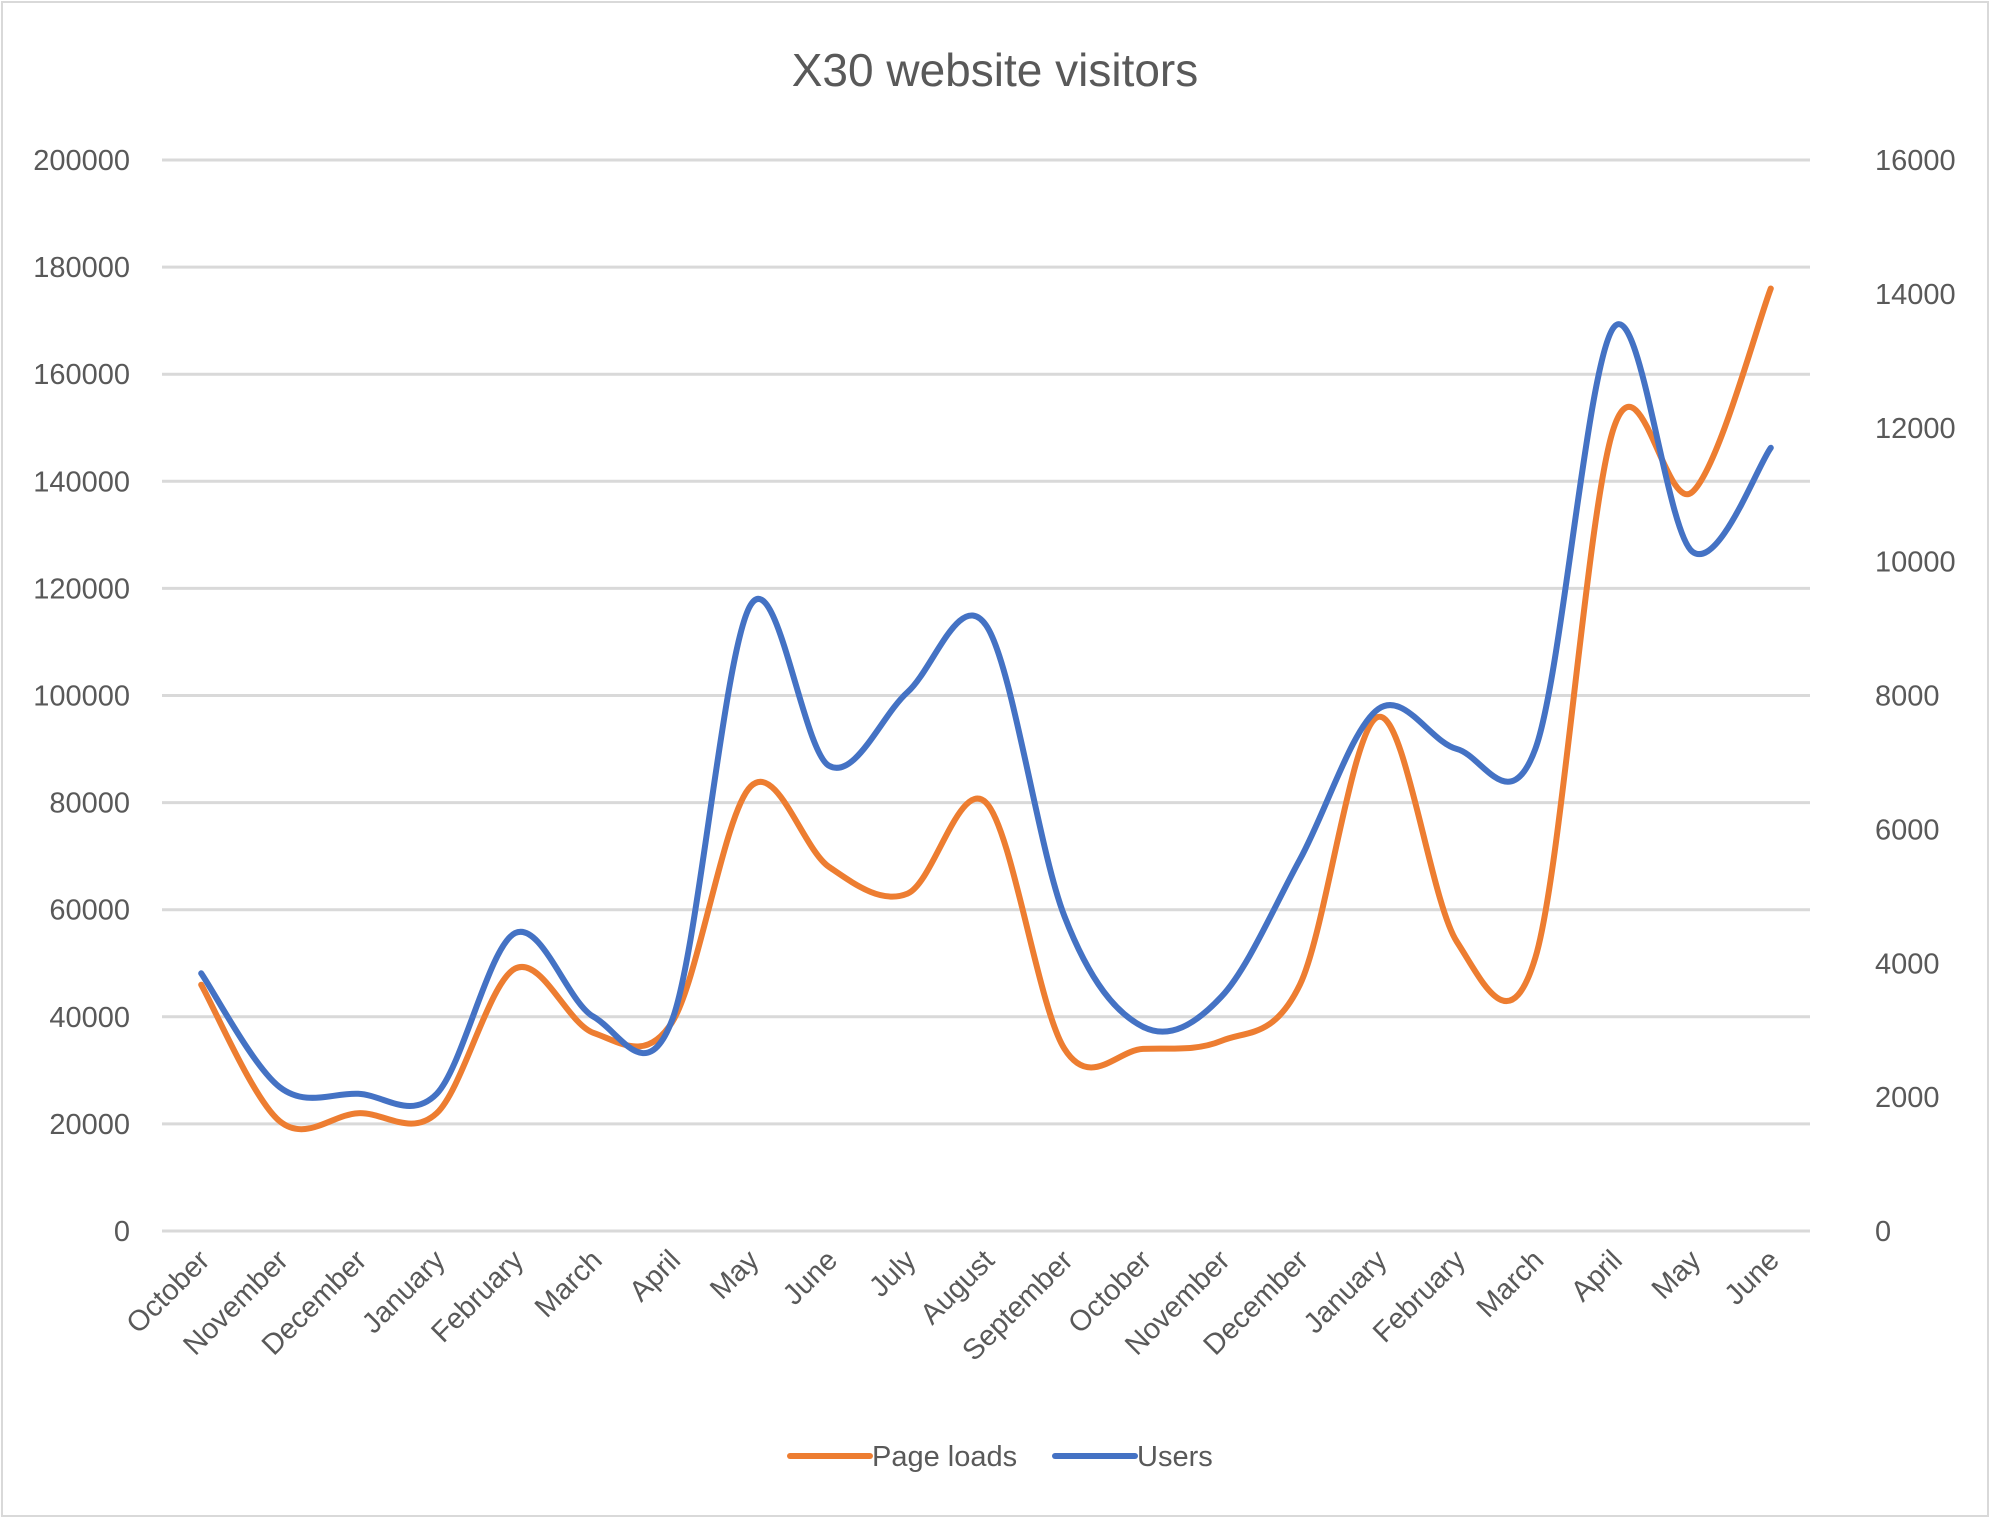 This screenshot has height=1520, width=1992. What do you see at coordinates (81, 589) in the screenshot?
I see `left-axis-tick-label: 120000` at bounding box center [81, 589].